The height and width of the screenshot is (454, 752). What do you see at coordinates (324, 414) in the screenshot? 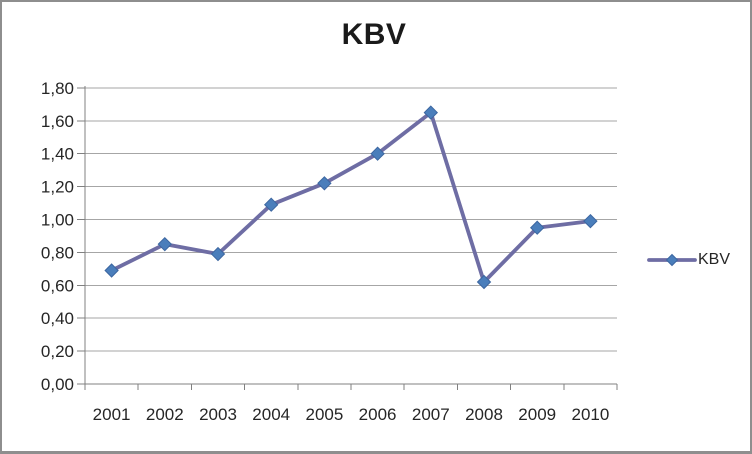
I see `x-axis-label: 2005` at bounding box center [324, 414].